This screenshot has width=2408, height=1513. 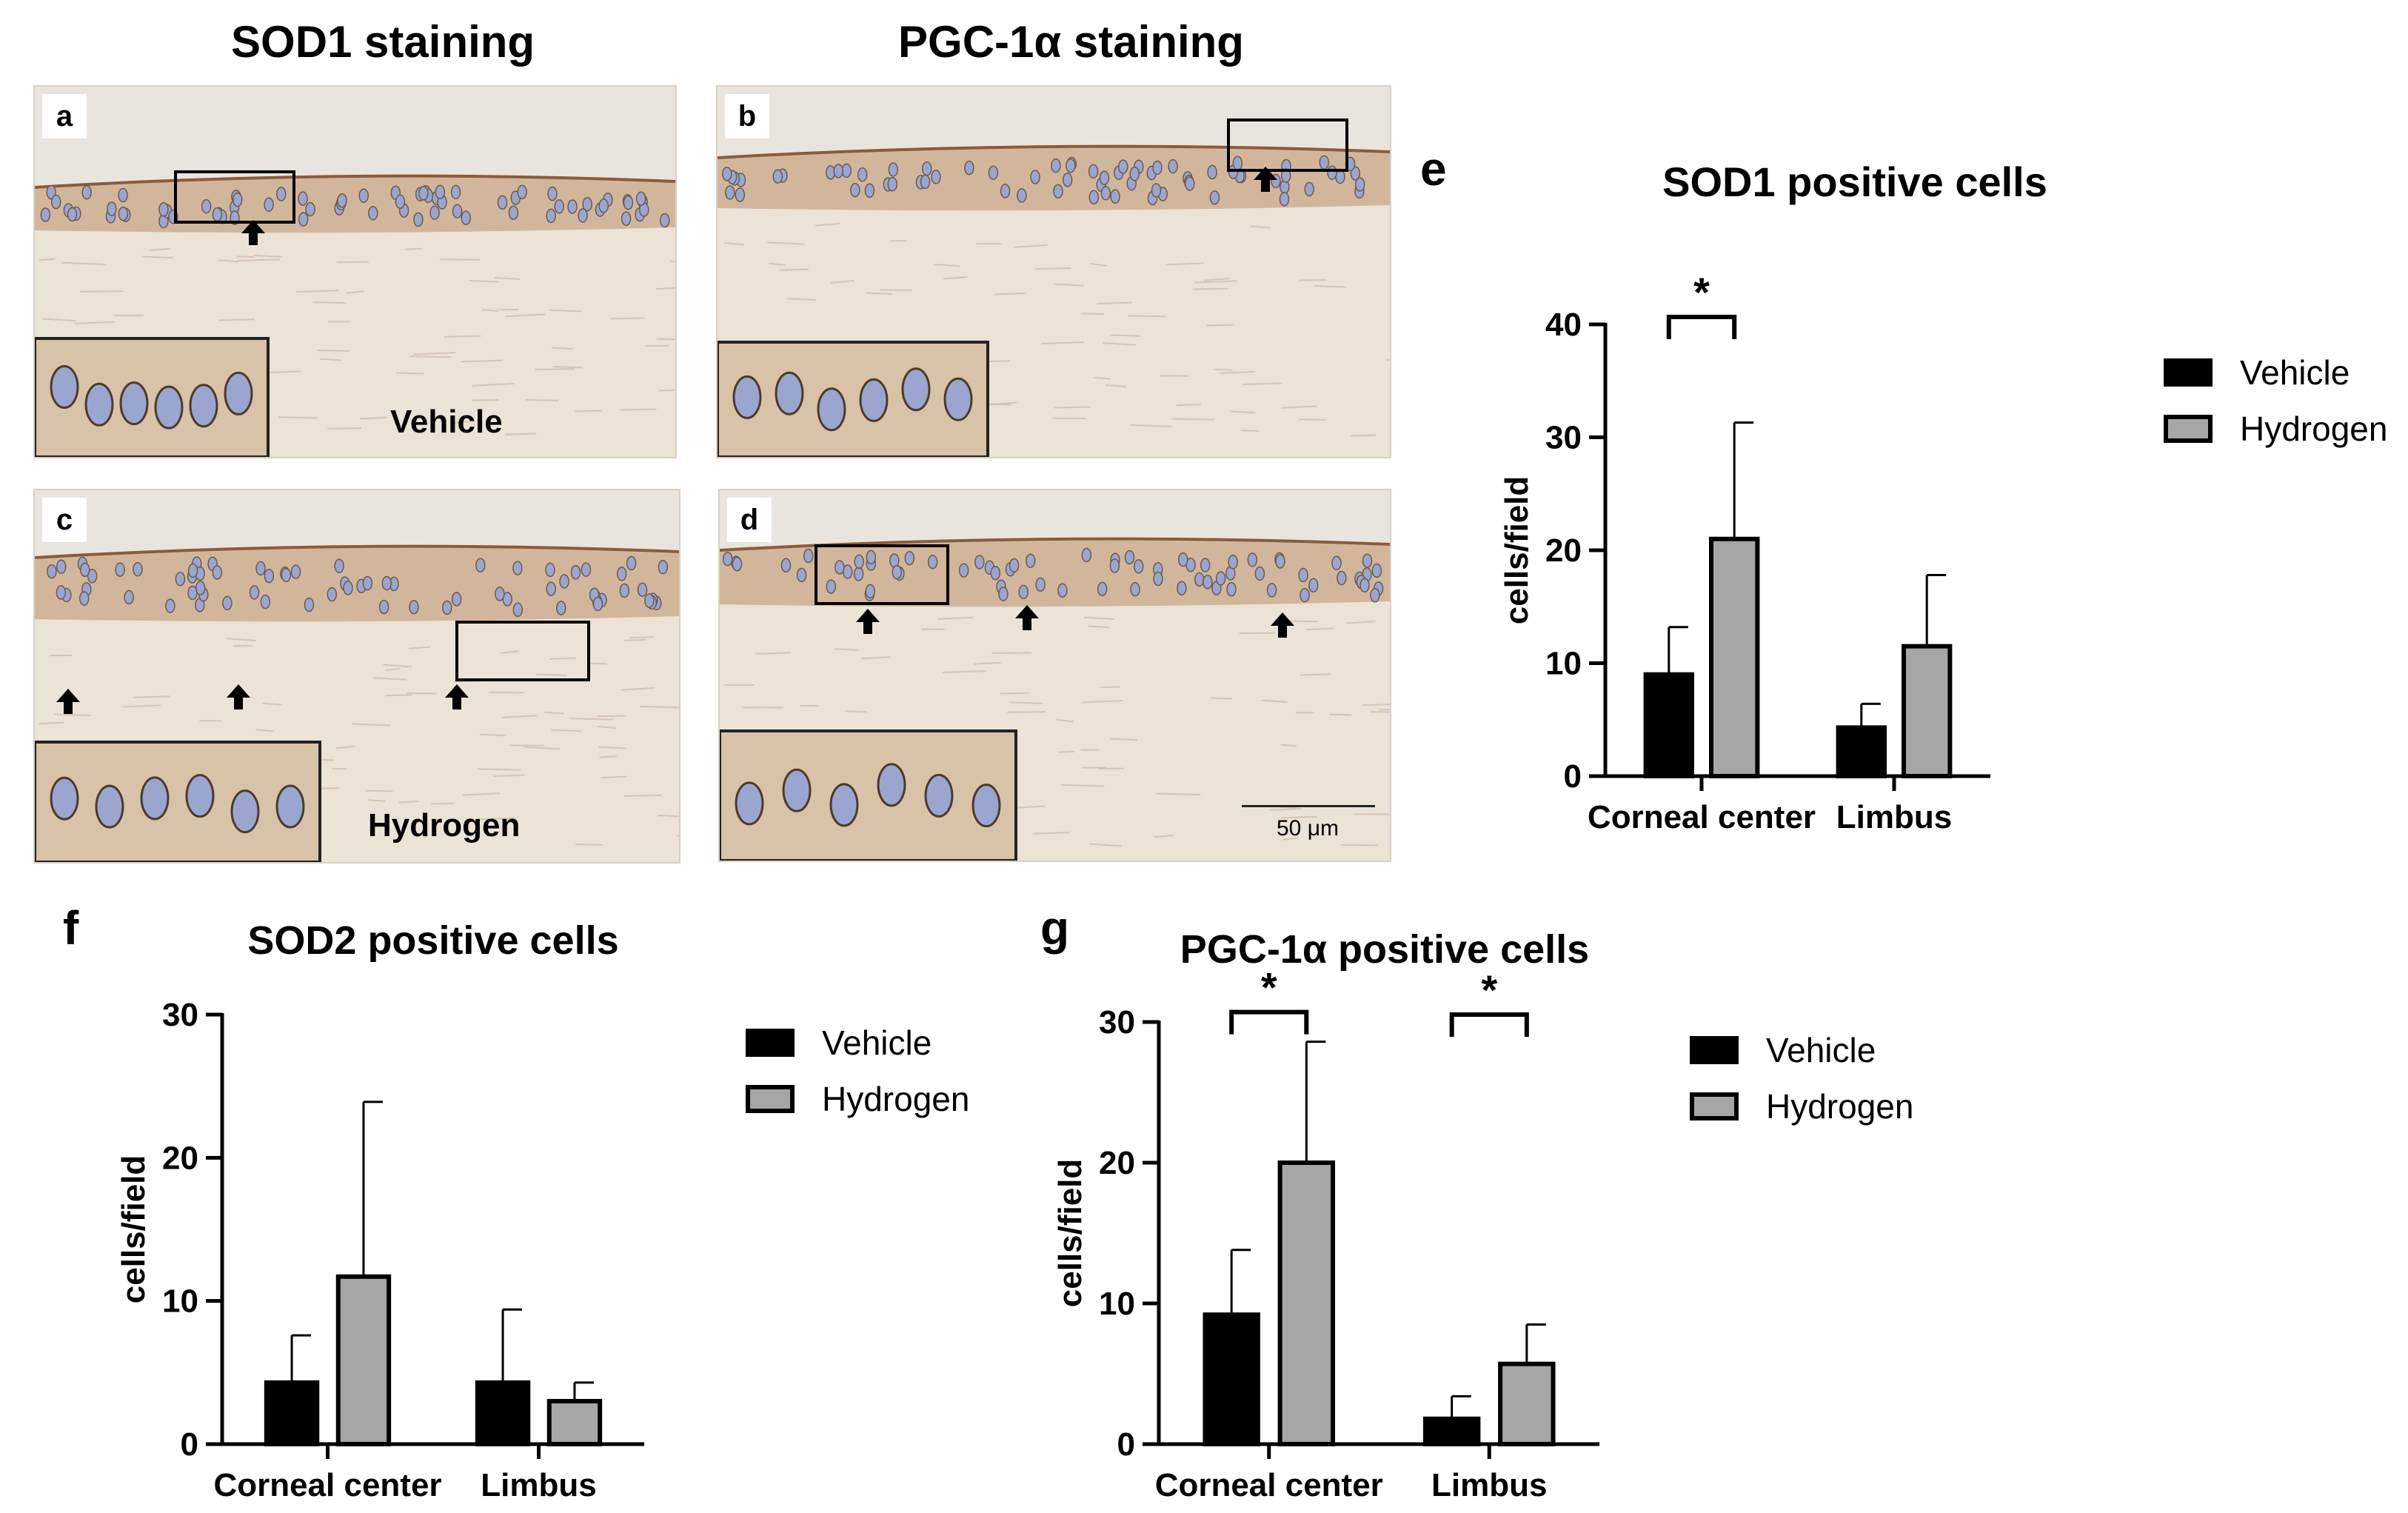 What do you see at coordinates (1433, 169) in the screenshot?
I see `panel-letter-e: e` at bounding box center [1433, 169].